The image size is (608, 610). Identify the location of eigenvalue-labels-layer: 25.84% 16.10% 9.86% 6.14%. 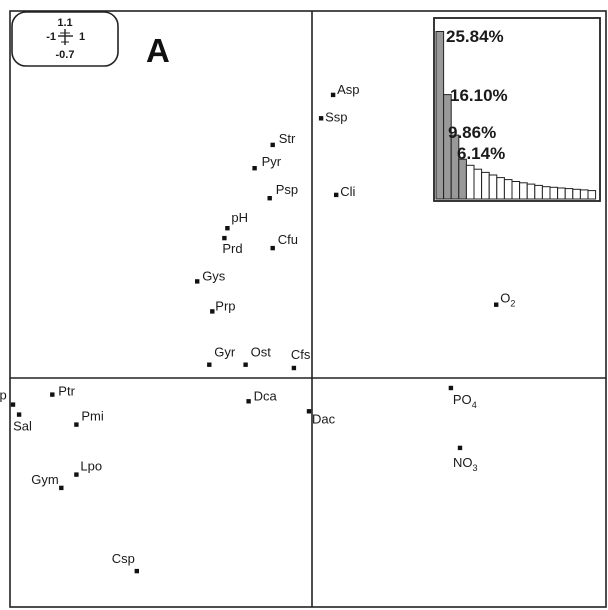
(477, 95).